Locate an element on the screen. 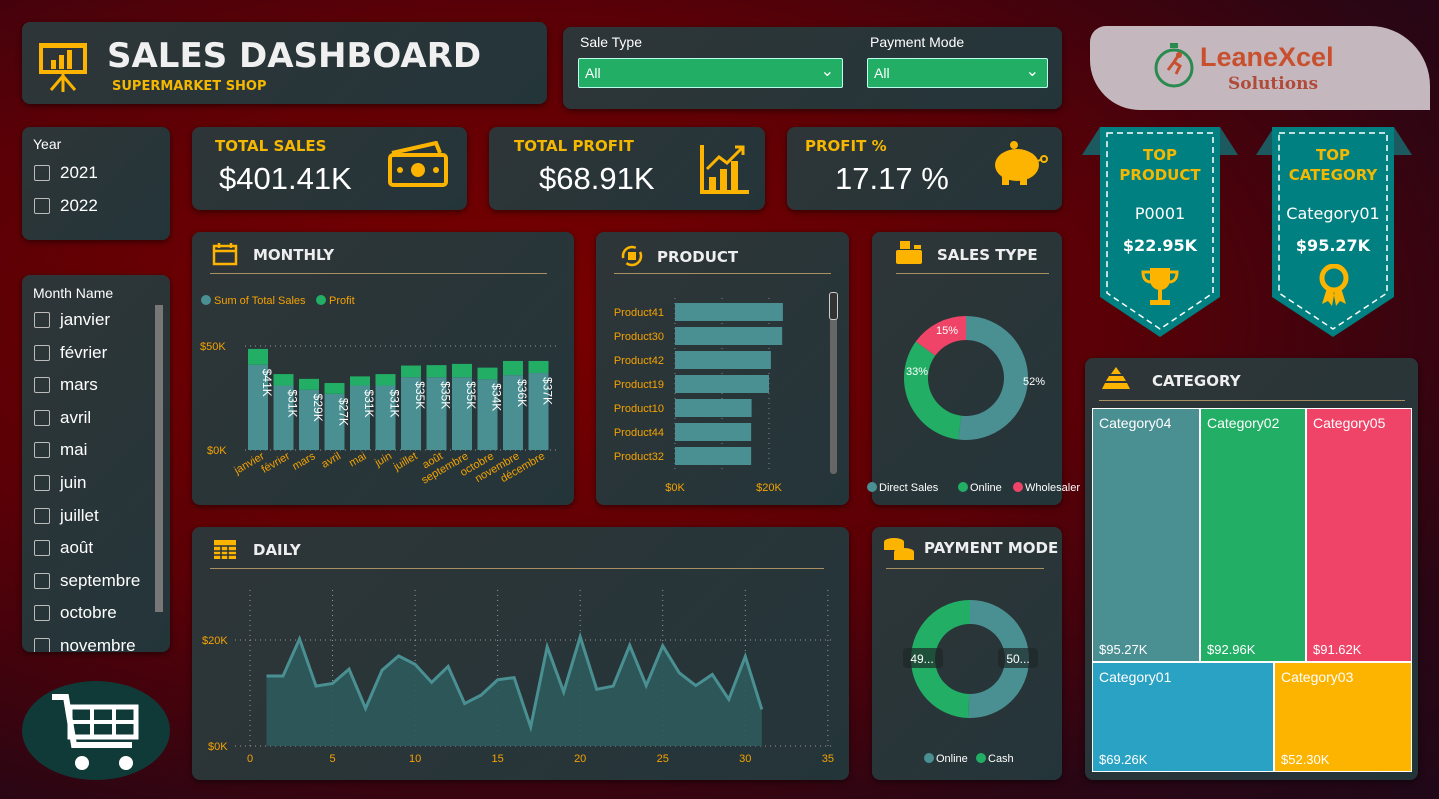 Image resolution: width=1439 pixels, height=799 pixels. cart-badge is located at coordinates (96, 730).